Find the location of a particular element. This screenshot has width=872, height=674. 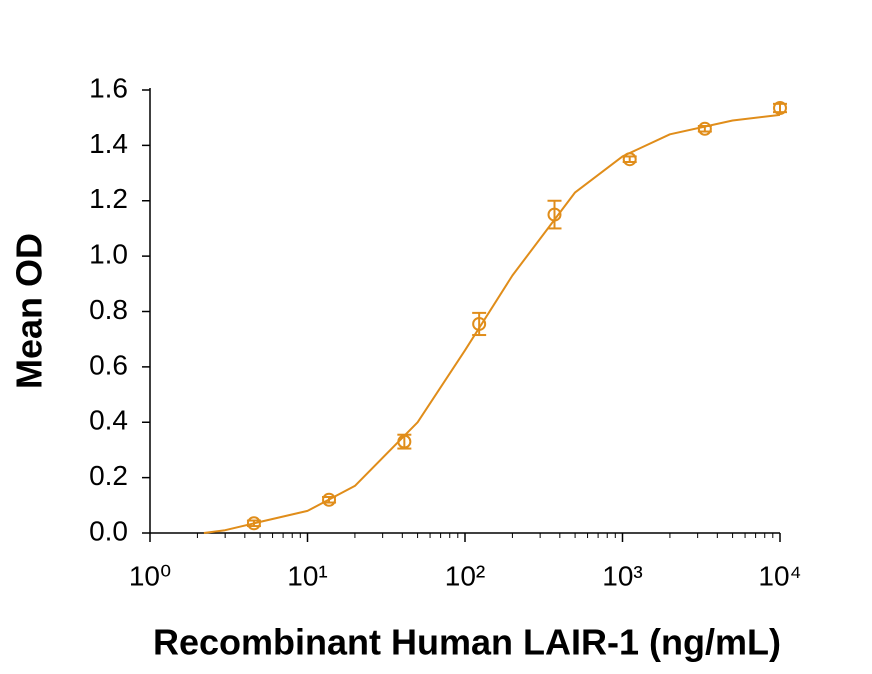

y-tick-label: 1.2 is located at coordinates (108, 198).